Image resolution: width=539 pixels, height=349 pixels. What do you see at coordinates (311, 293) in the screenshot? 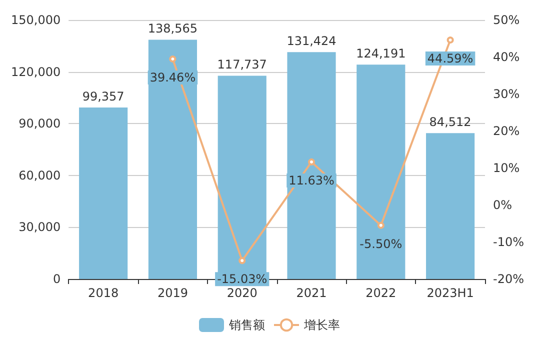
I see `x-tick-label: 2021` at bounding box center [311, 293].